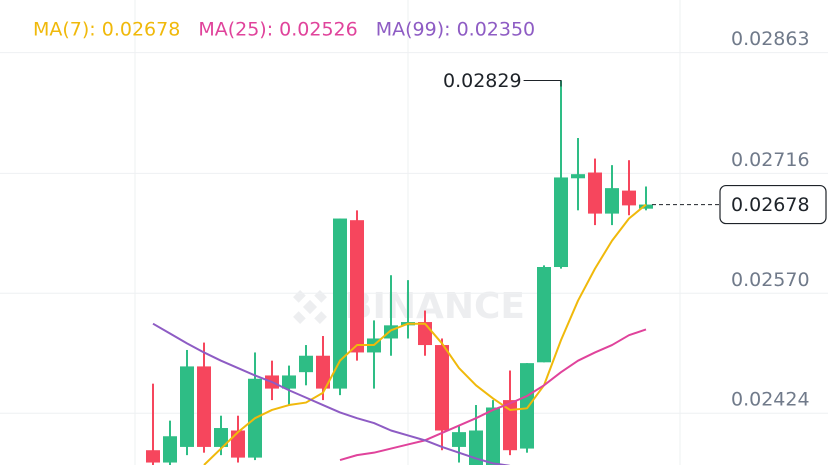  Describe the element at coordinates (455, 30) in the screenshot. I see `legend-entry: MA(99): 0.02350` at that location.